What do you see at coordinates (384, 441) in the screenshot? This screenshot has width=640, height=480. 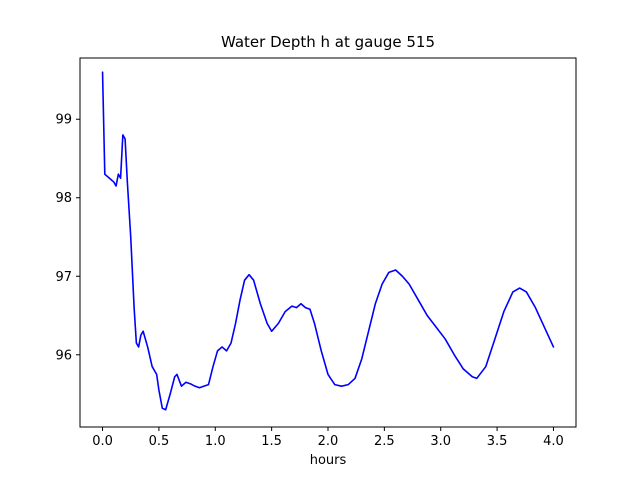 I see `x-tick-label: 2.5` at bounding box center [384, 441].